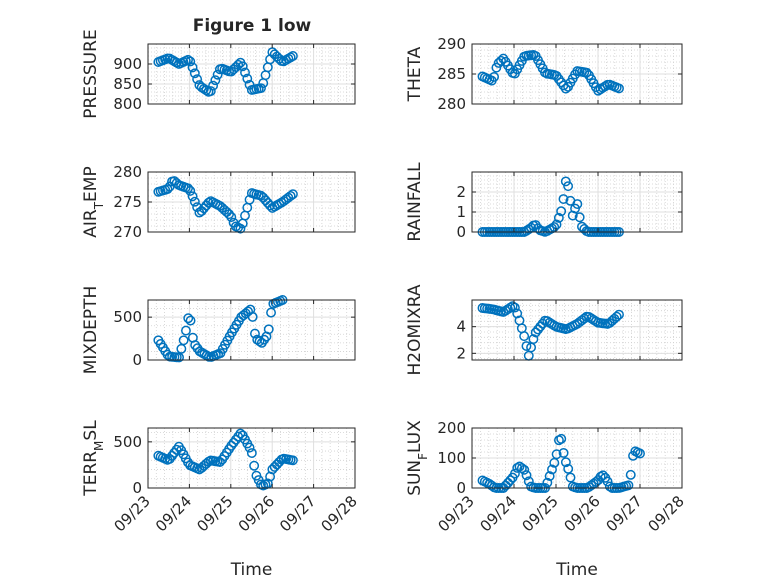 The width and height of the screenshot is (778, 583). Describe the element at coordinates (415, 478) in the screenshot. I see `y-label-main: SUN` at that location.